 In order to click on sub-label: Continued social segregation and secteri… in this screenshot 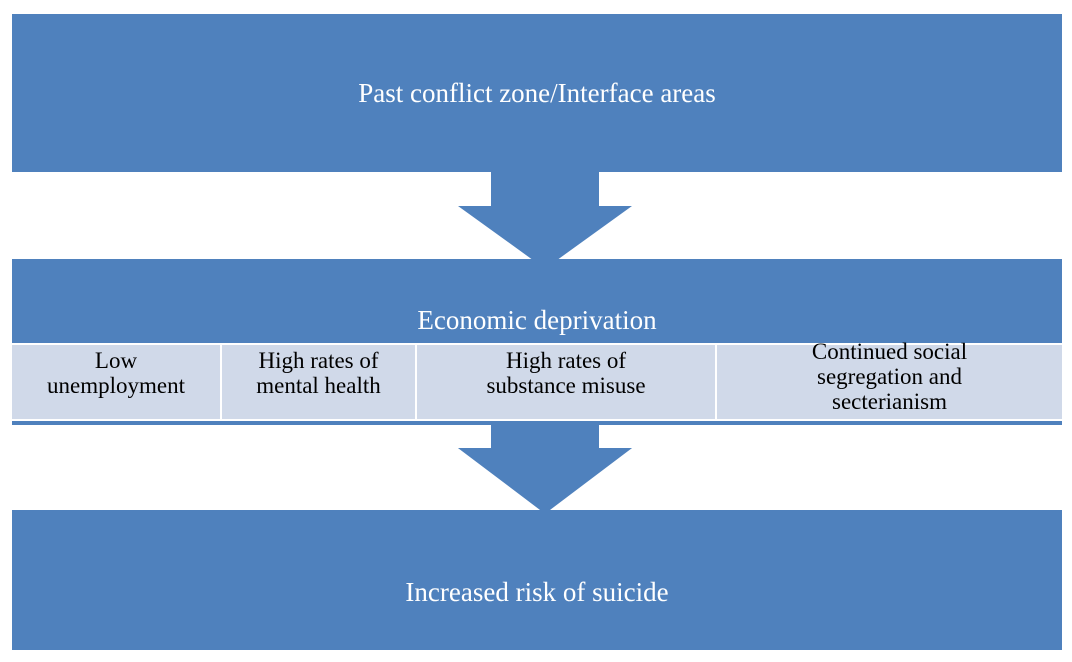, I will do `click(889, 376)`.